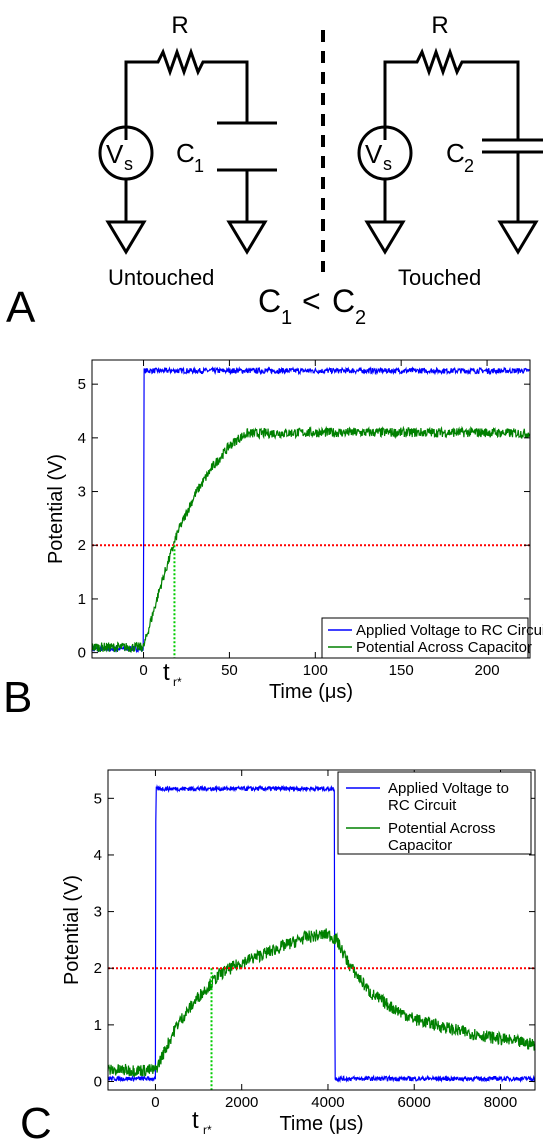 The height and width of the screenshot is (1145, 543). I want to click on relation-c1: C, so click(269, 301).